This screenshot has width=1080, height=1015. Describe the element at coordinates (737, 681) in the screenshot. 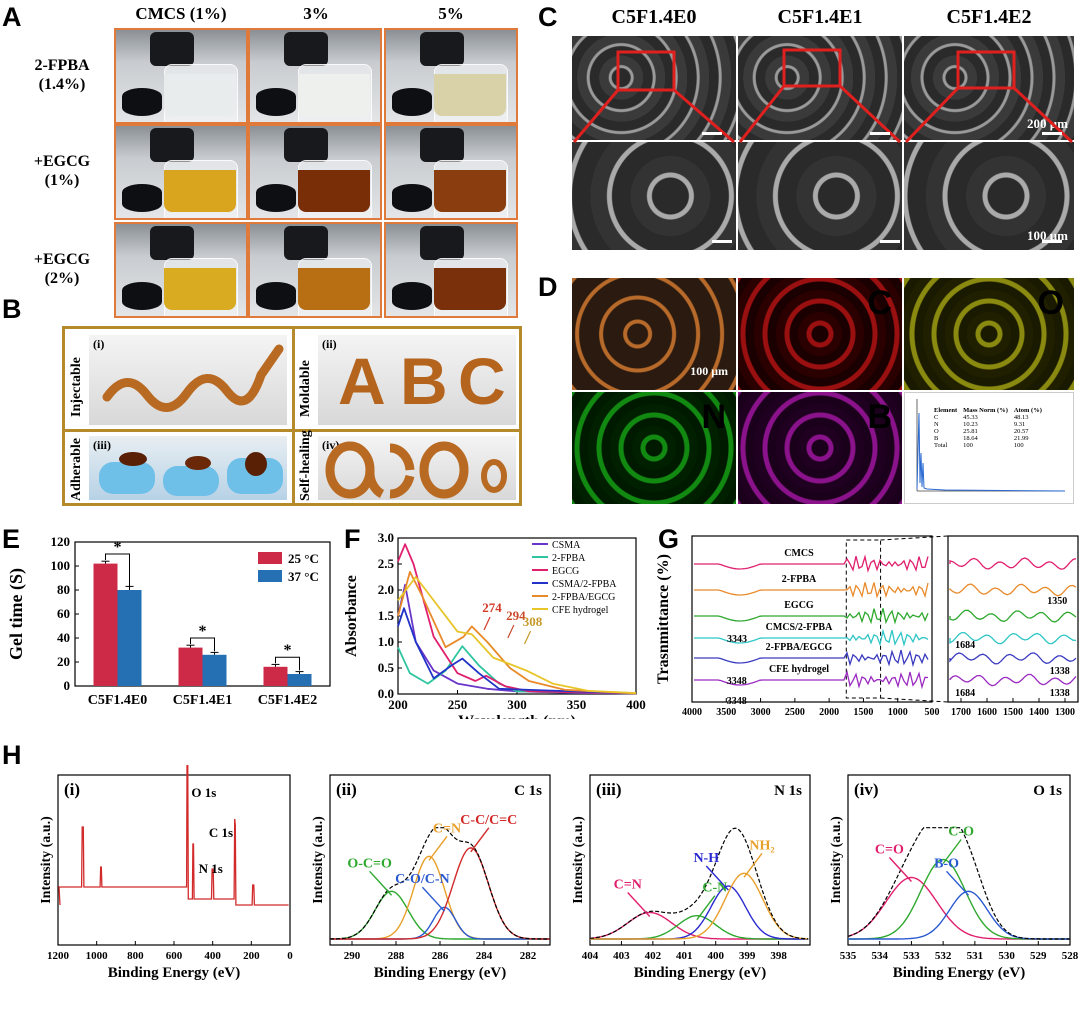

I see `peak-label: 3348` at that location.